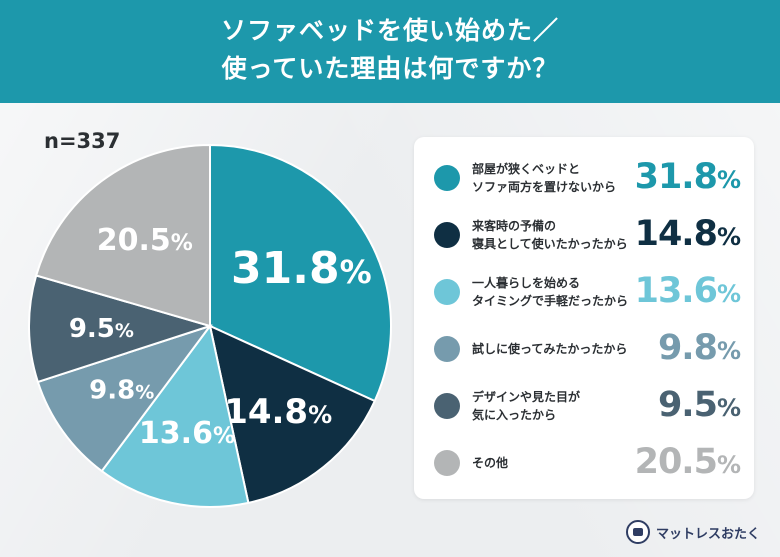 The height and width of the screenshot is (557, 780). I want to click on legend-value: 20.5%, so click(687, 462).